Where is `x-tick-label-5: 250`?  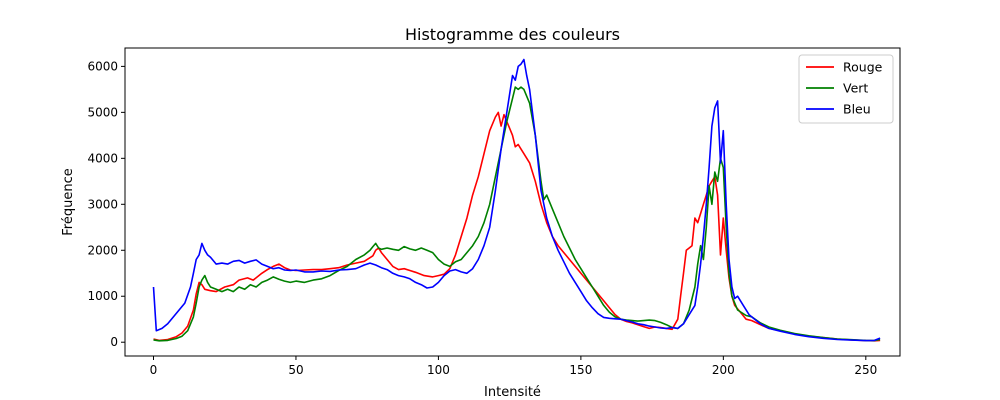
x-tick-label-5: 250 is located at coordinates (865, 370).